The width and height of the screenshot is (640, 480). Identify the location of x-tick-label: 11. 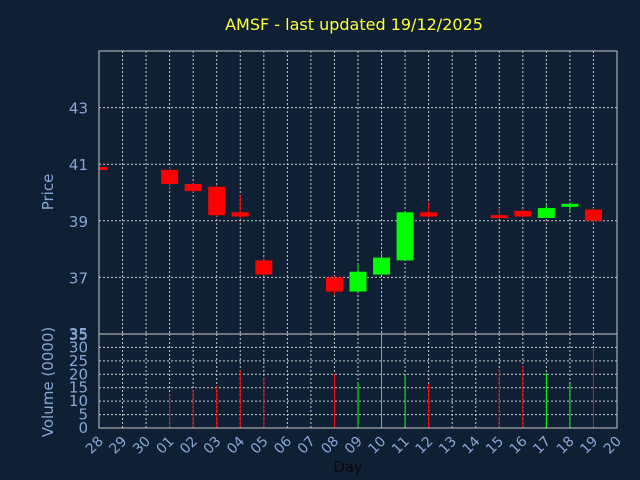
(401, 446).